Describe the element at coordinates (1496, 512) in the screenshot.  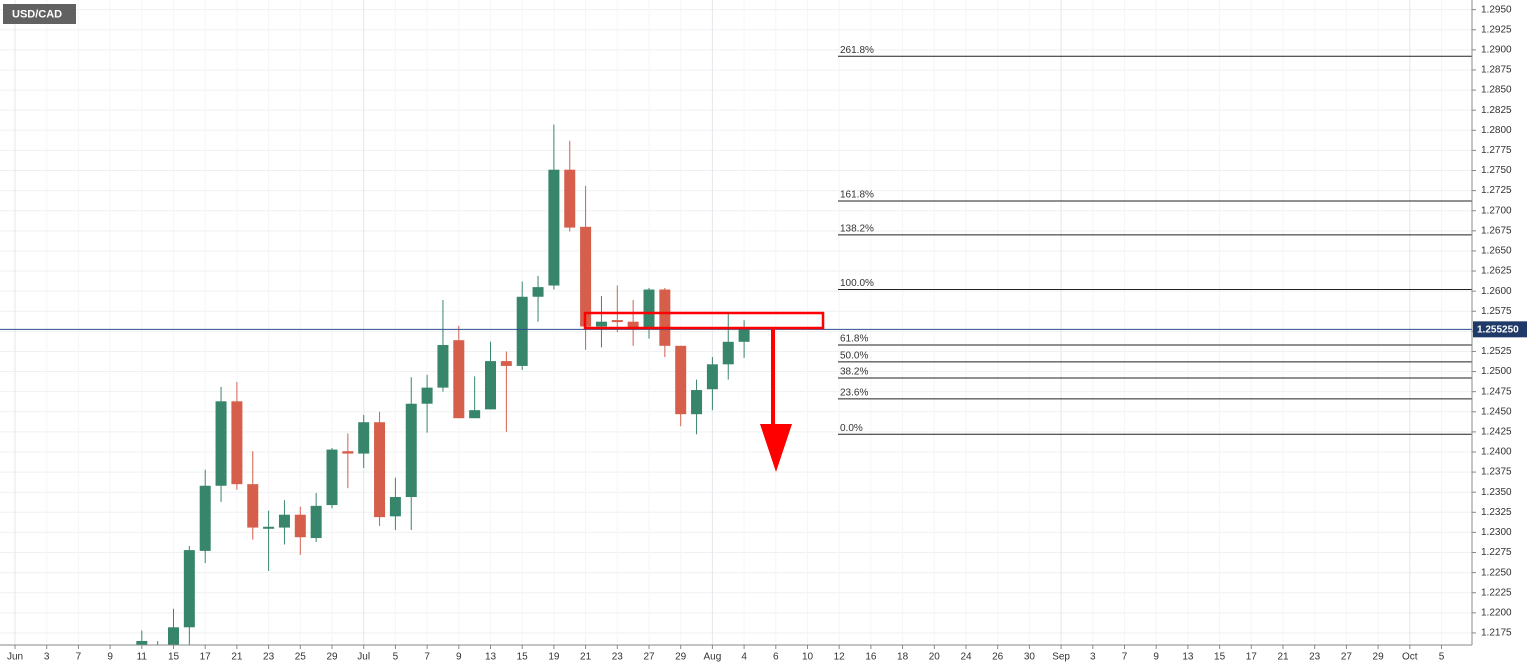
I see `y-tick-label: 1.2325` at that location.